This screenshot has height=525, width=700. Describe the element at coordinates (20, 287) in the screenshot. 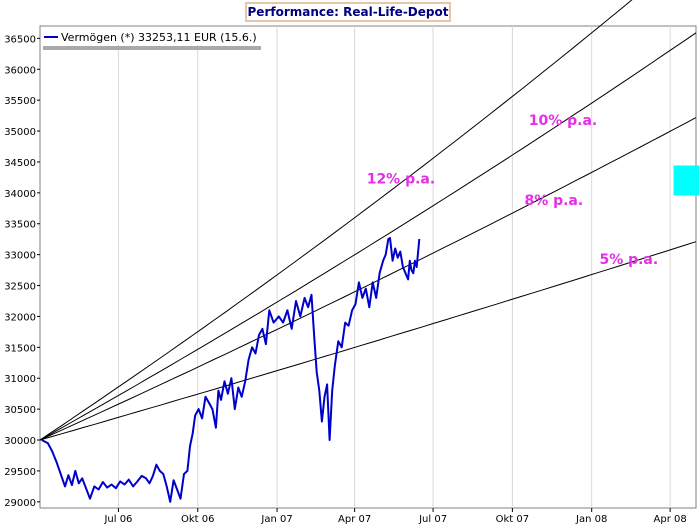

I see `y-tick-label: 32500` at that location.